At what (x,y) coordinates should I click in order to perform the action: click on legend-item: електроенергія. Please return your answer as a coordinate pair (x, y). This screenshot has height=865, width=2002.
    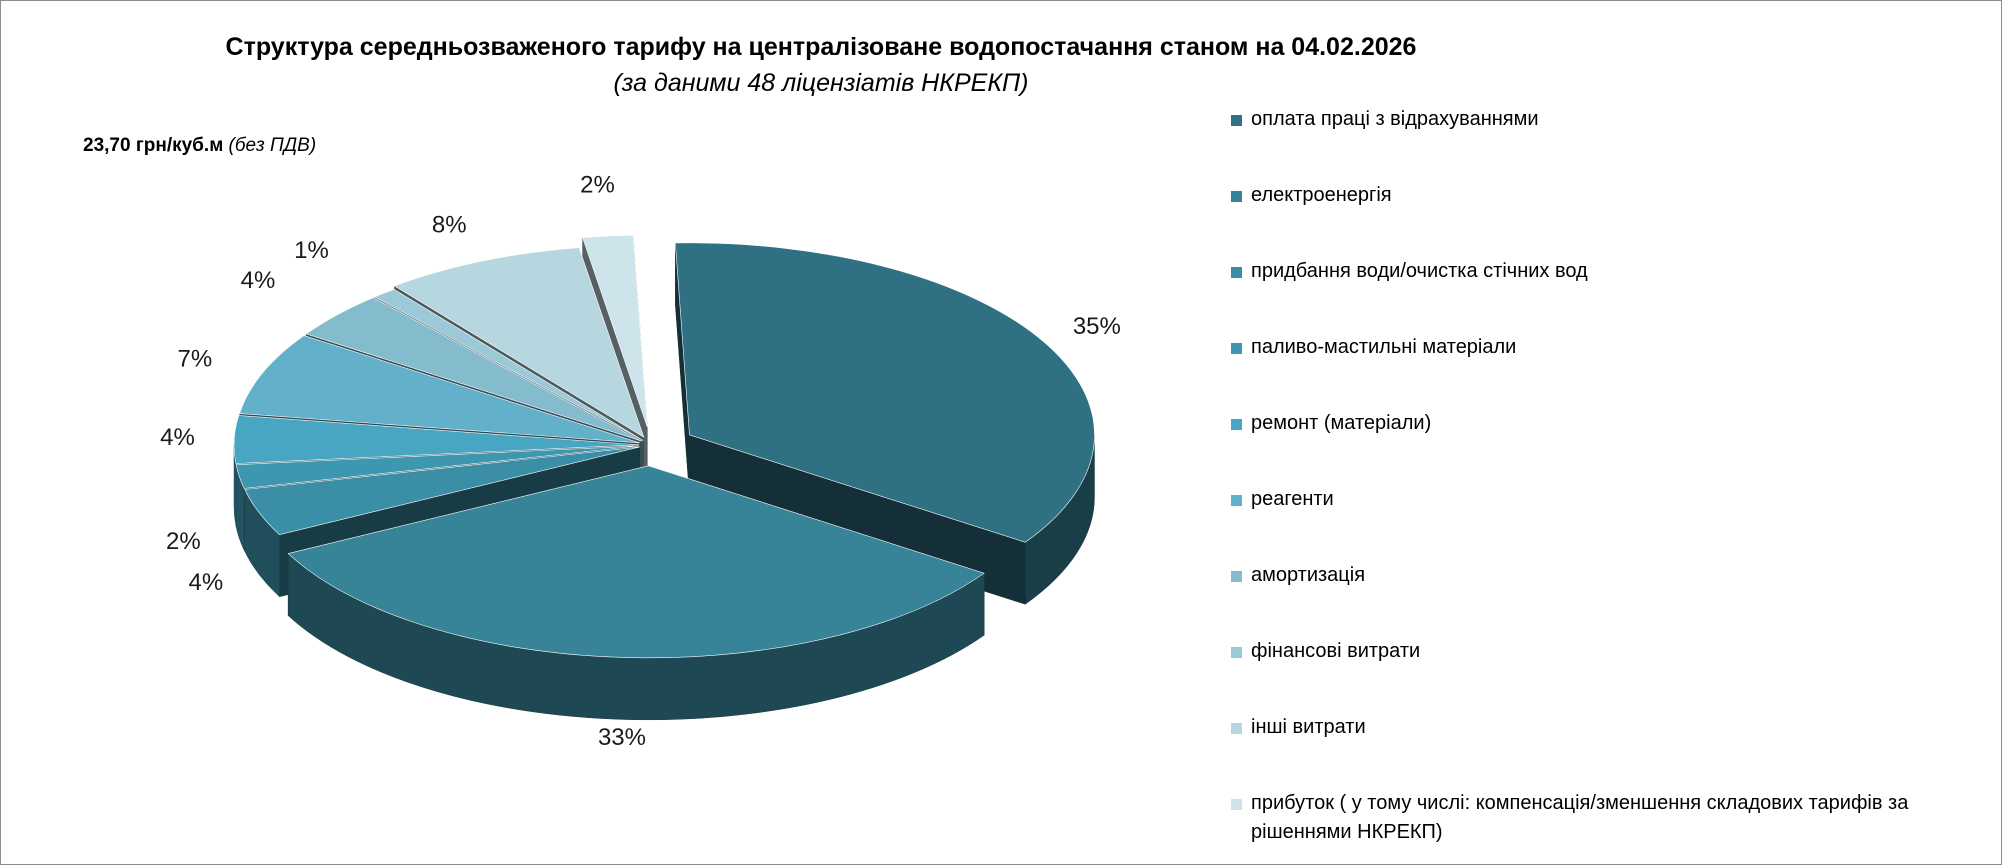
    Looking at the image, I should click on (1611, 195).